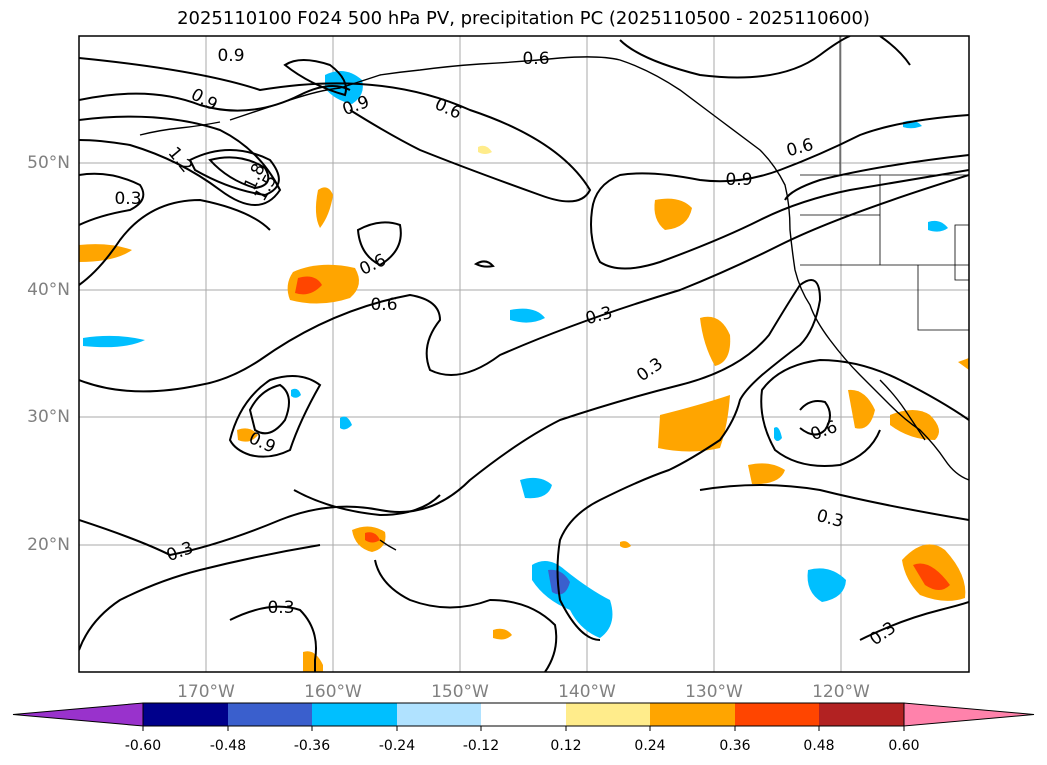  I want to click on state-borders, so click(884, 183).